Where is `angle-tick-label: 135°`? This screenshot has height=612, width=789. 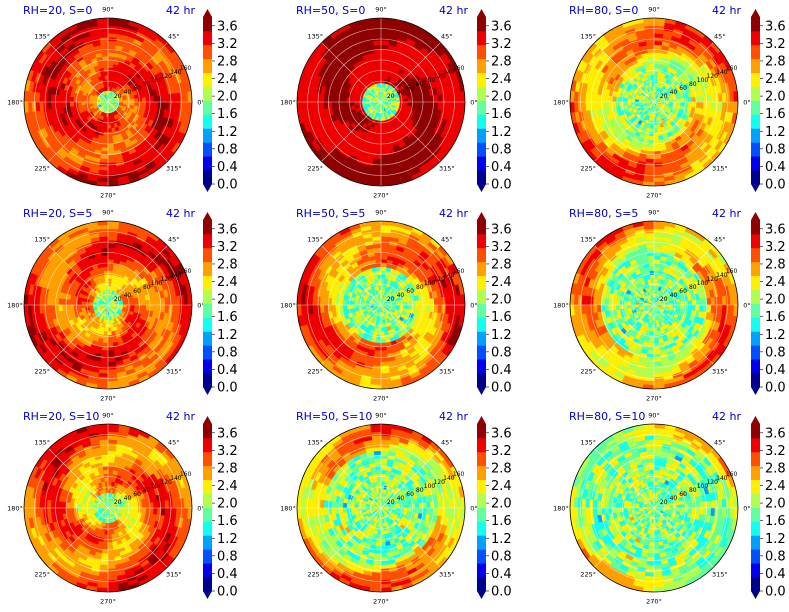 angle-tick-label: 135° is located at coordinates (42, 240).